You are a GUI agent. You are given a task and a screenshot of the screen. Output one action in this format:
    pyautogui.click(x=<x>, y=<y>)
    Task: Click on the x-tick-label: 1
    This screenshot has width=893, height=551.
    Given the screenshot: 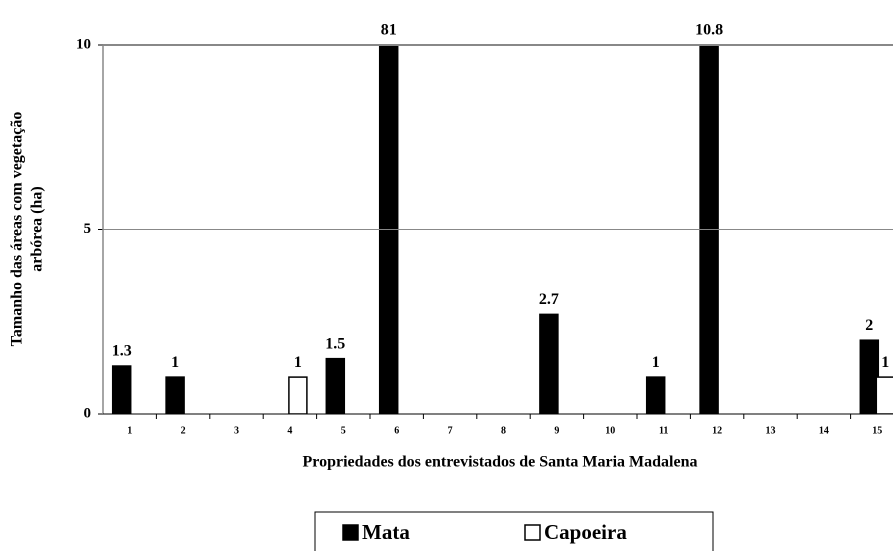 What is the action you would take?
    pyautogui.click(x=129, y=430)
    